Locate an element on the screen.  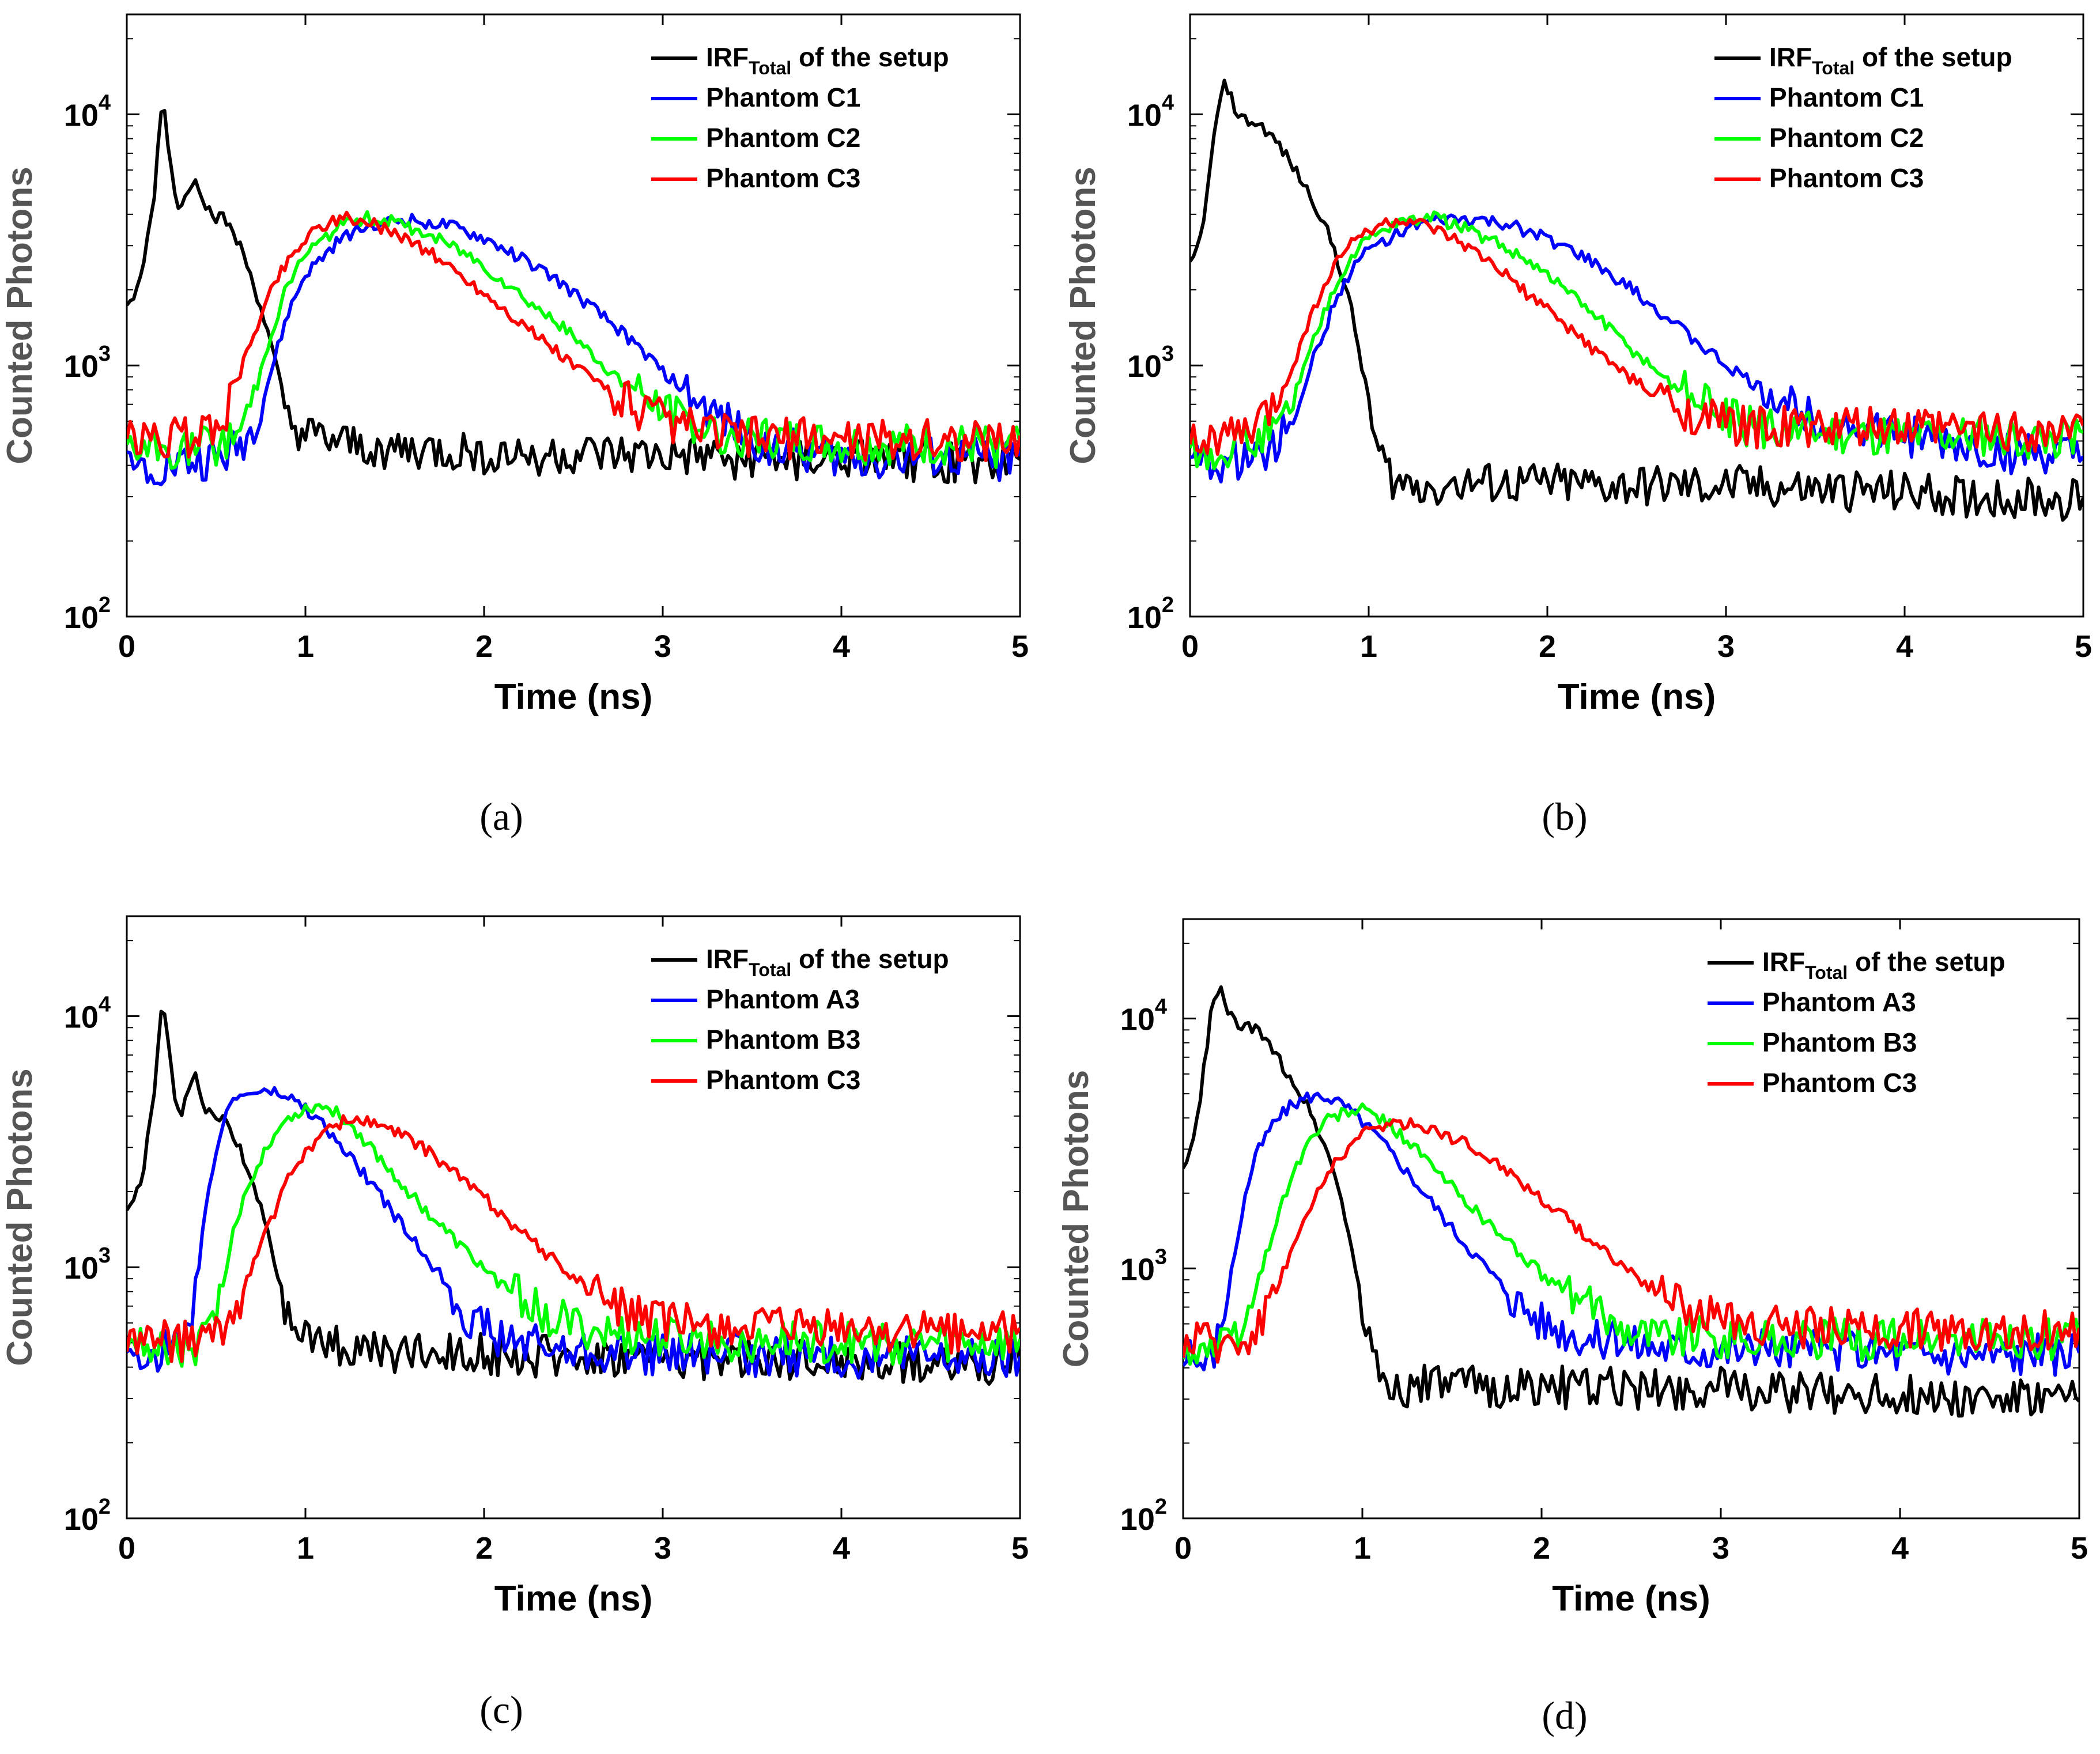
series-line-phantom-c1 is located at coordinates (573, 349).